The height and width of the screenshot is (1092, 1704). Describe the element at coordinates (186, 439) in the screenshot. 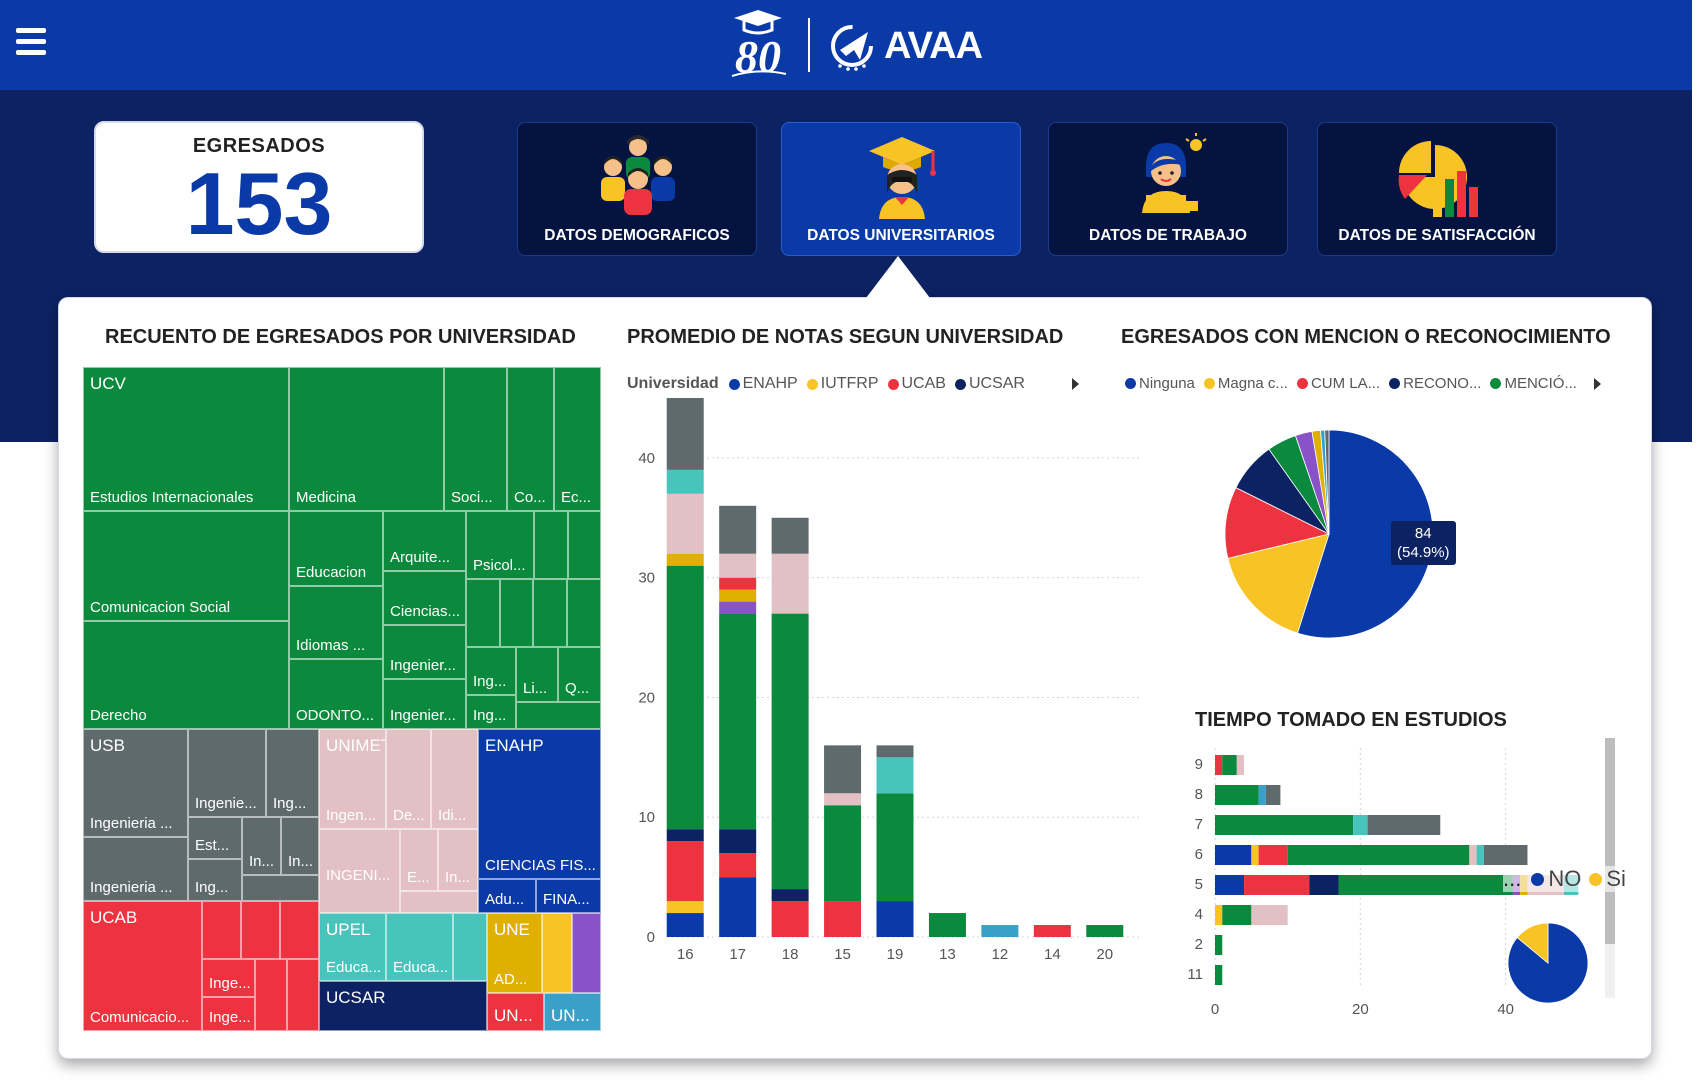

I see `treemap-cell: UCV Estudios Internacionales` at that location.